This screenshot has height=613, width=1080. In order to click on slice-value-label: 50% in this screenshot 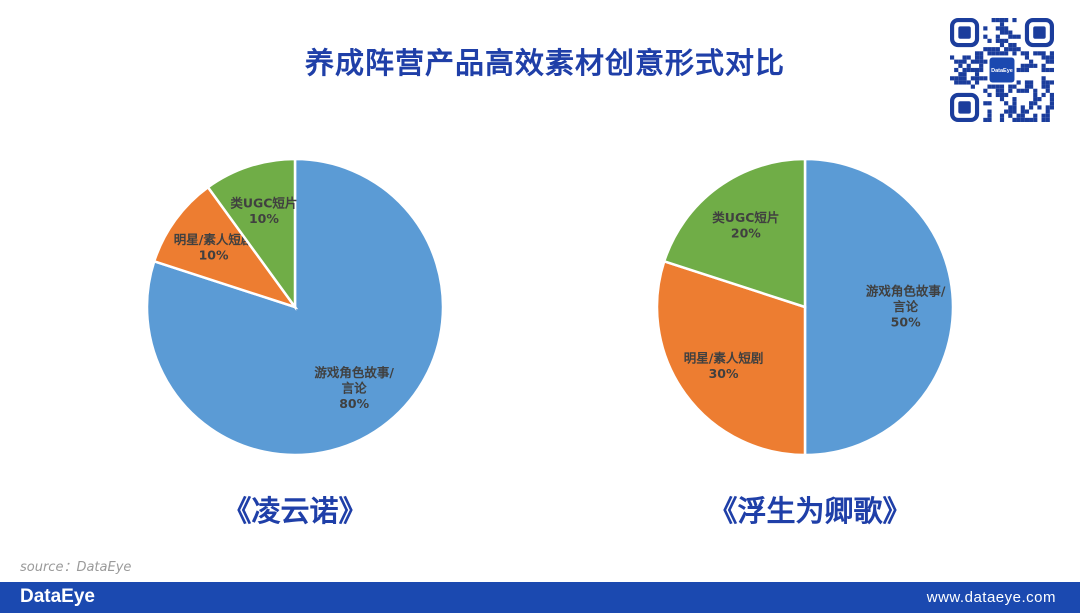, I will do `click(906, 322)`.